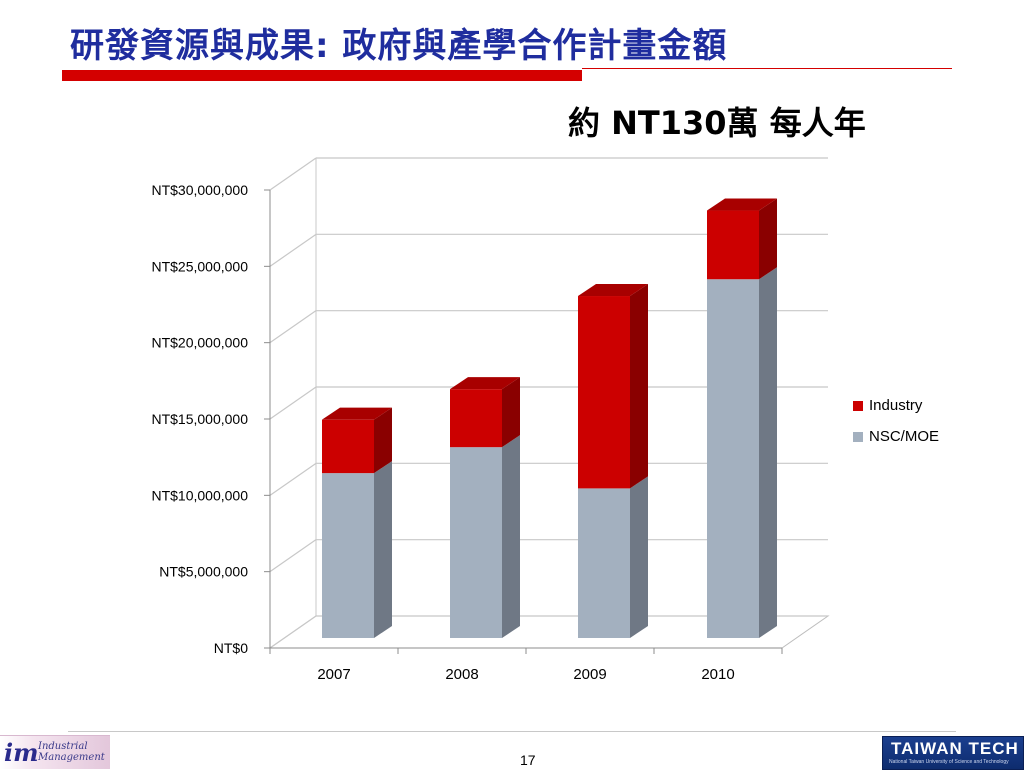 The height and width of the screenshot is (770, 1024). Describe the element at coordinates (717, 674) in the screenshot. I see `x-tick-label: 2010` at that location.